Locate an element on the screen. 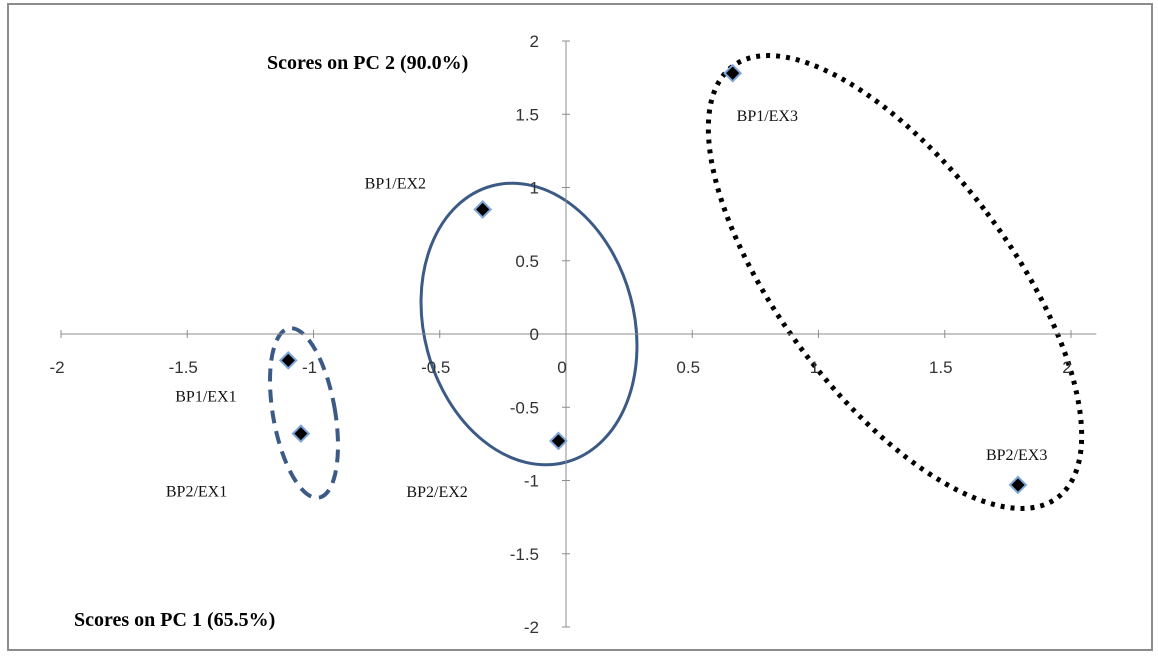 The height and width of the screenshot is (656, 1158). x-tick-label: 0 is located at coordinates (561, 367).